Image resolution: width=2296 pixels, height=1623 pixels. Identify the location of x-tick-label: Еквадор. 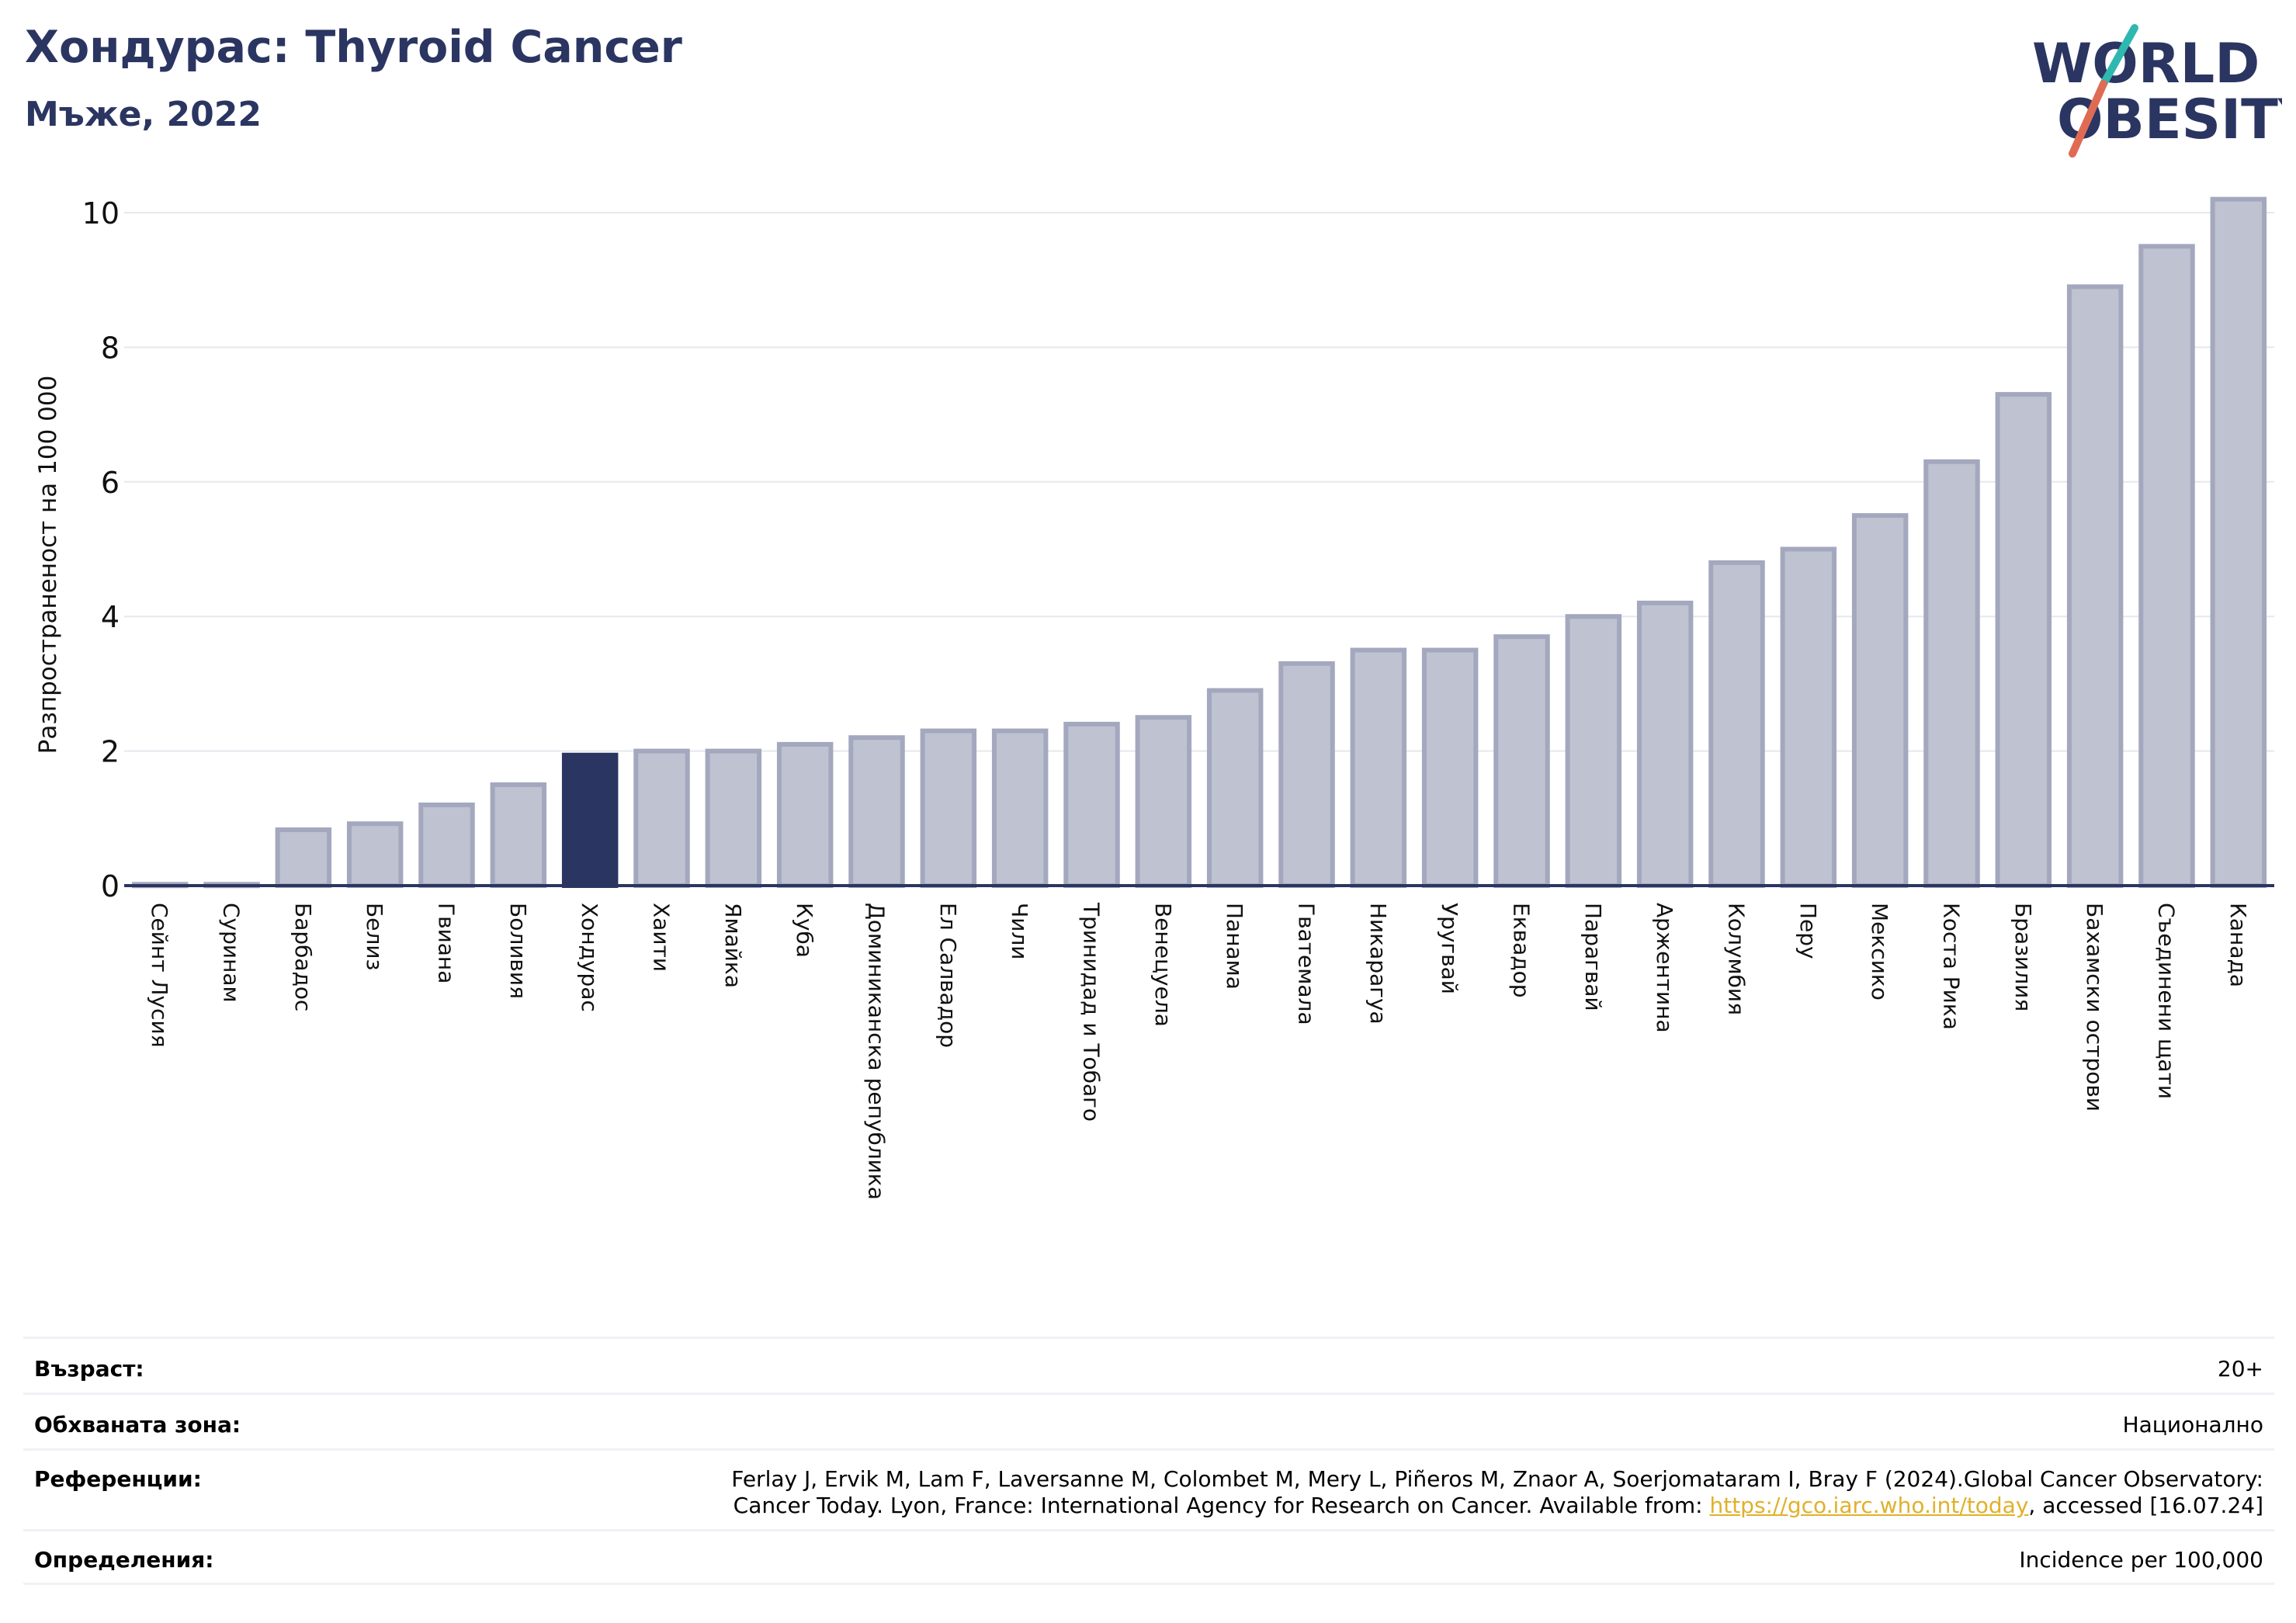
(1522, 950).